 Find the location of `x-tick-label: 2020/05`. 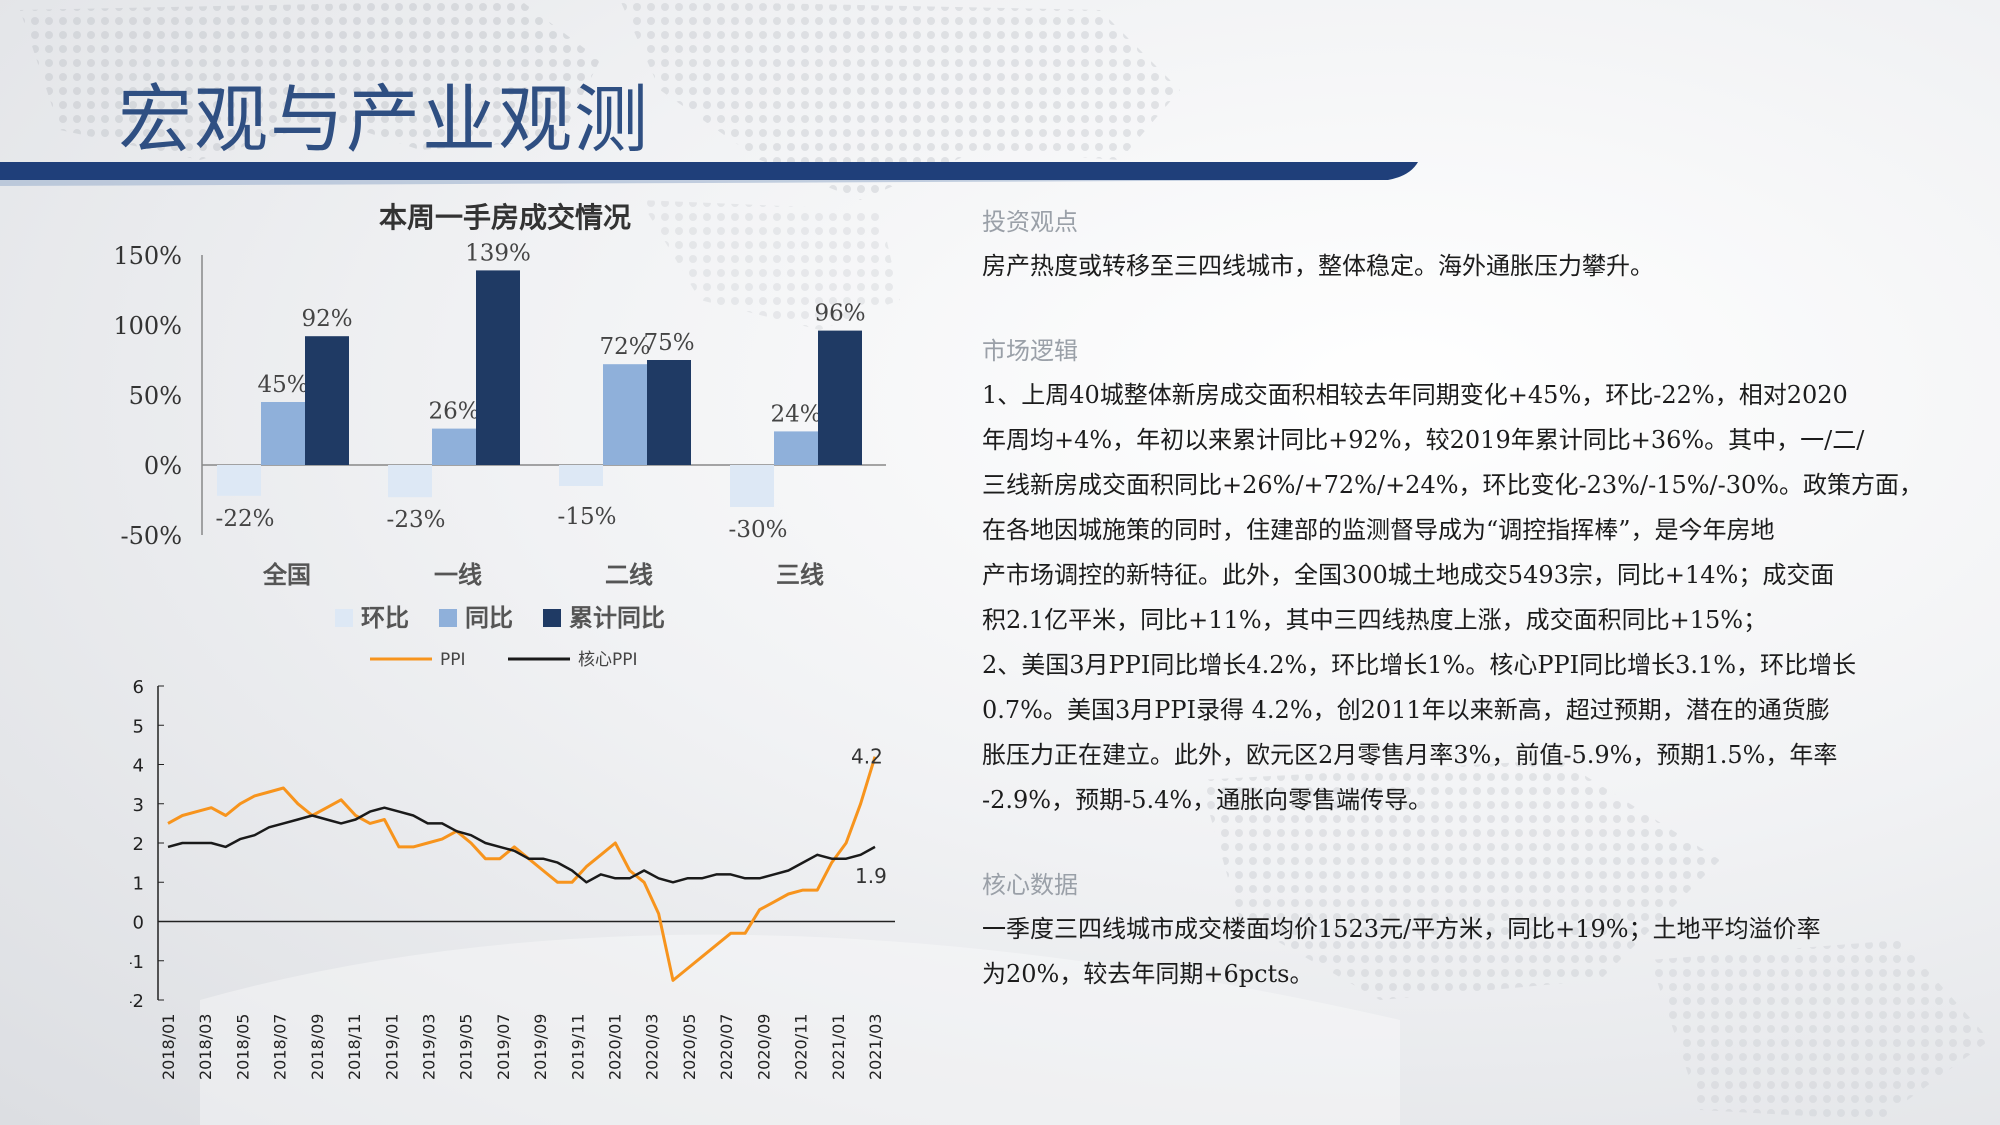

x-tick-label: 2020/05 is located at coordinates (689, 1047).